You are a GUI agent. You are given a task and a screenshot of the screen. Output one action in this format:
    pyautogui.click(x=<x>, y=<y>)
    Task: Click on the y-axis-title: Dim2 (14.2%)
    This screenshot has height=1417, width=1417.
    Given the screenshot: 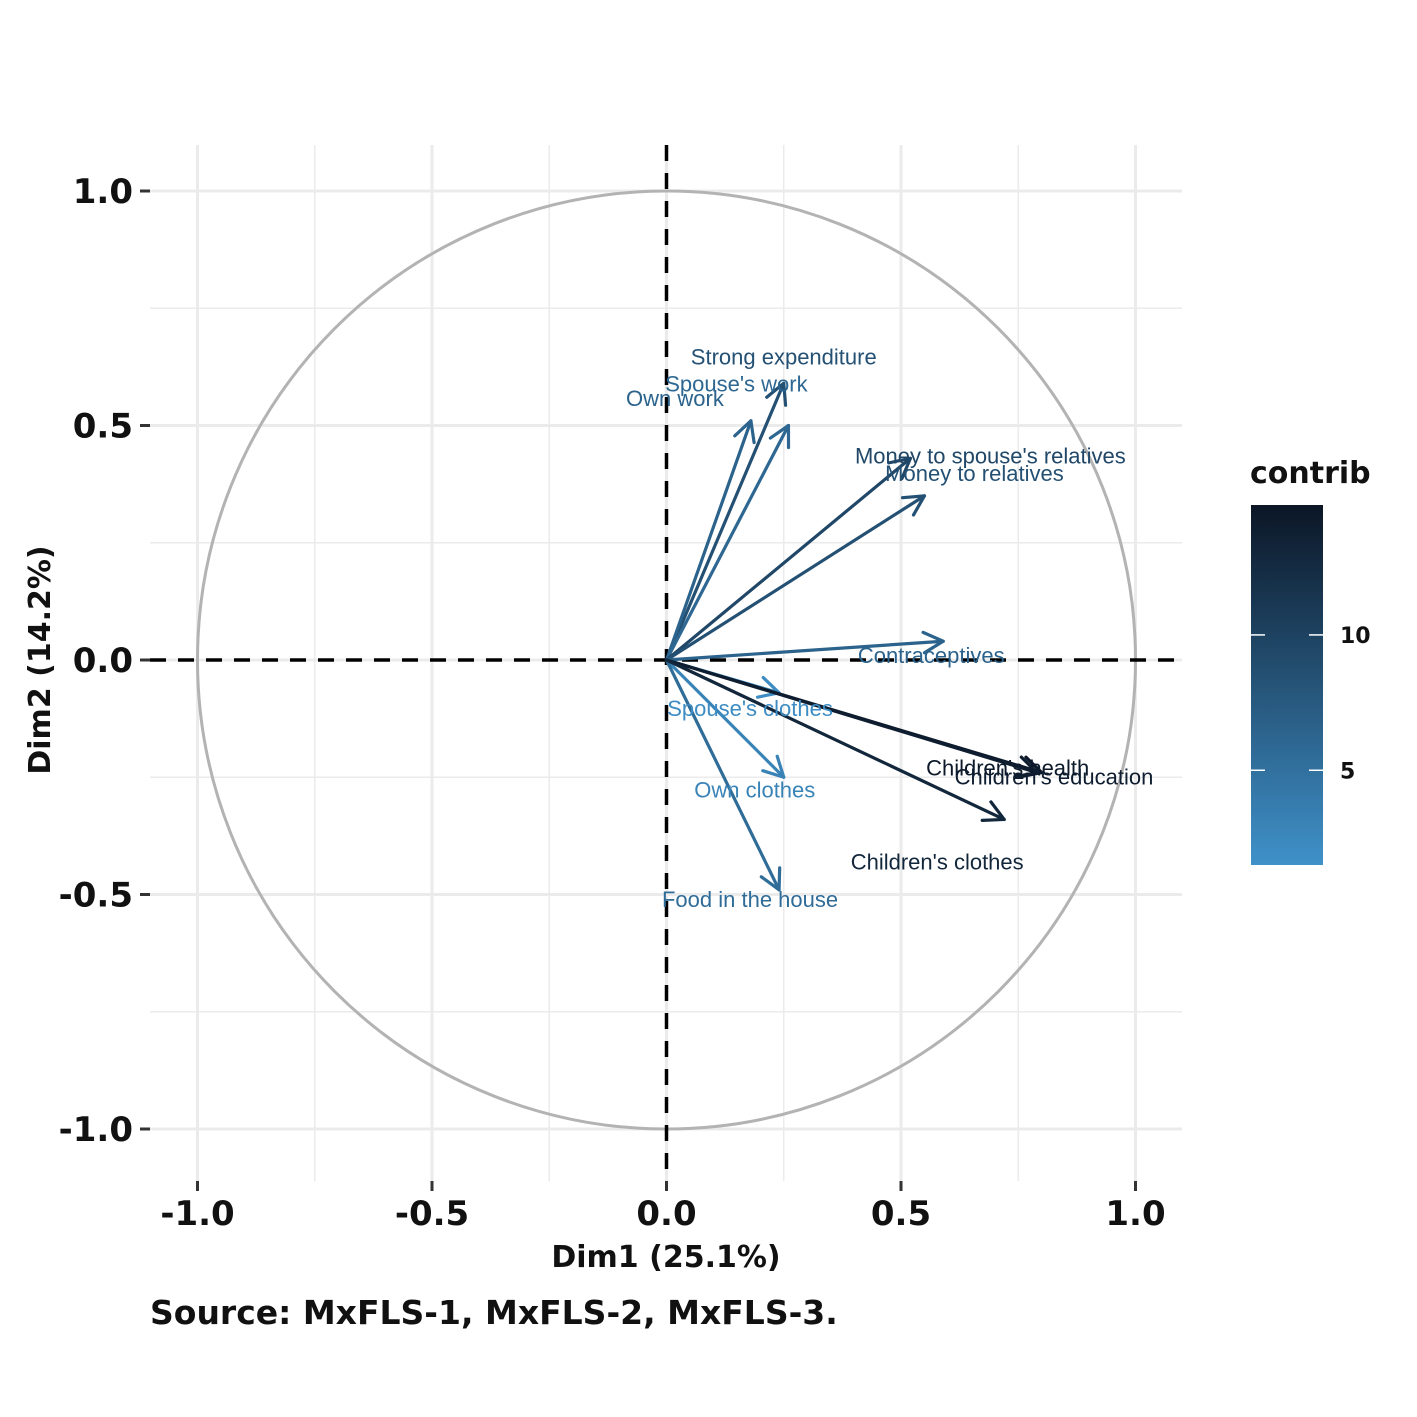 What is the action you would take?
    pyautogui.click(x=40, y=659)
    